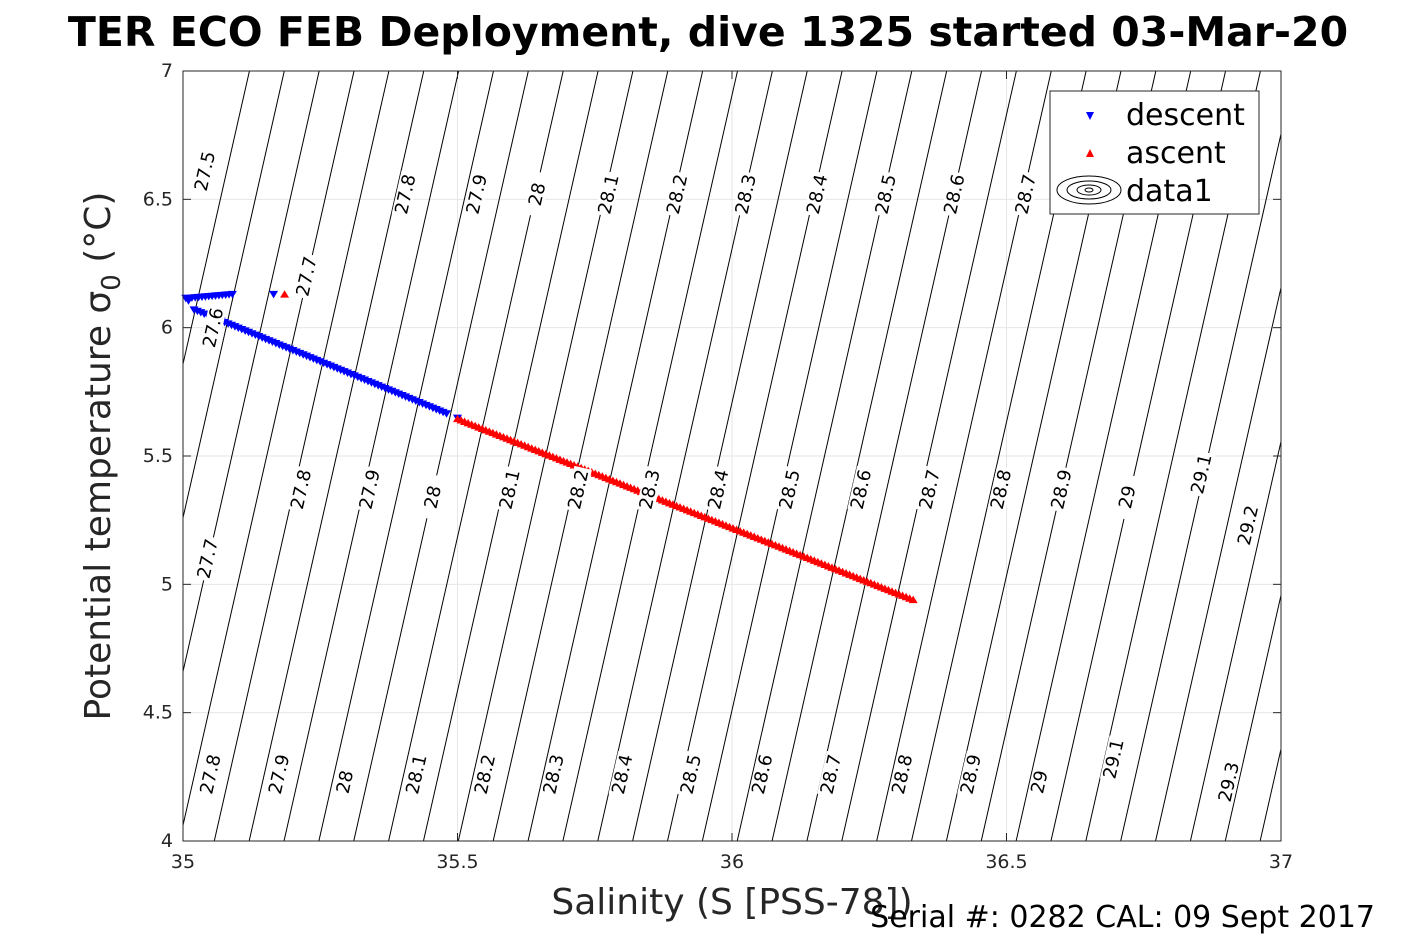 The image size is (1417, 945). What do you see at coordinates (158, 456) in the screenshot?
I see `y-tick-label: 5.5` at bounding box center [158, 456].